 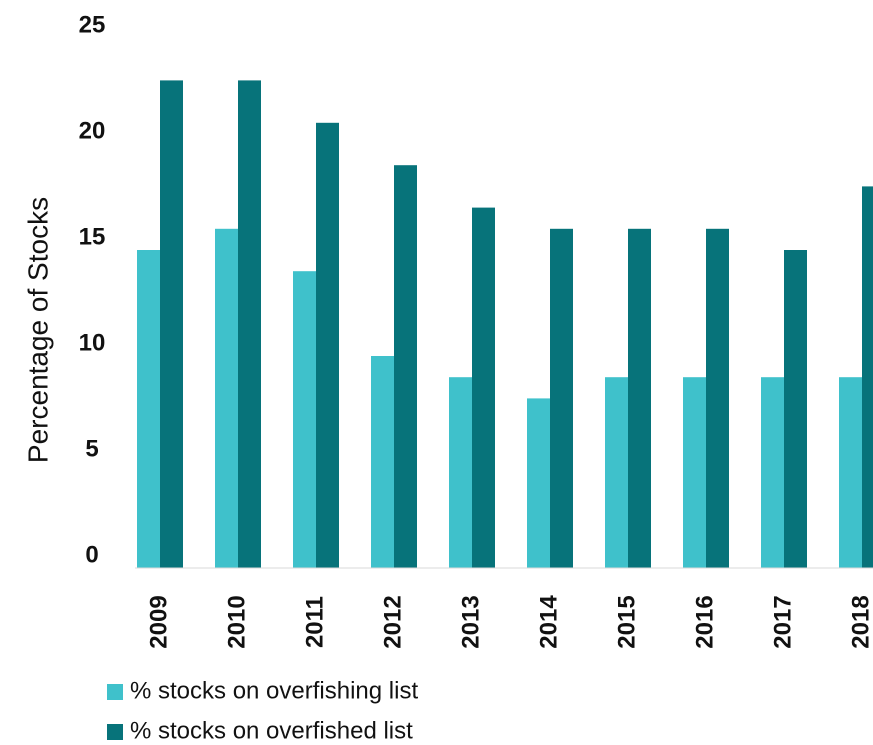 What do you see at coordinates (92, 24) in the screenshot?
I see `y-tick-label: 25` at bounding box center [92, 24].